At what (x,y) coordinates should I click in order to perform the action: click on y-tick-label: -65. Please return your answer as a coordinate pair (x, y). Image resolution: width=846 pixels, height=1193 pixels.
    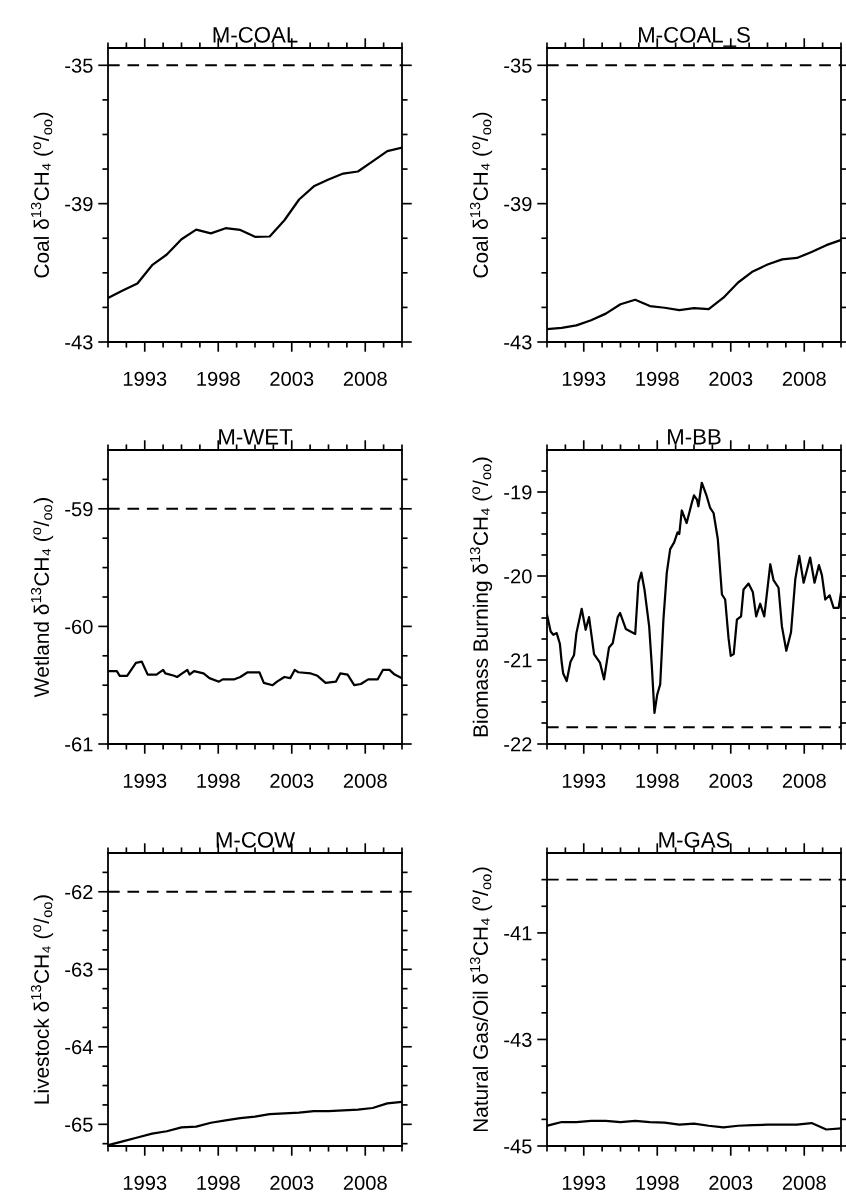
    Looking at the image, I should click on (79, 1124).